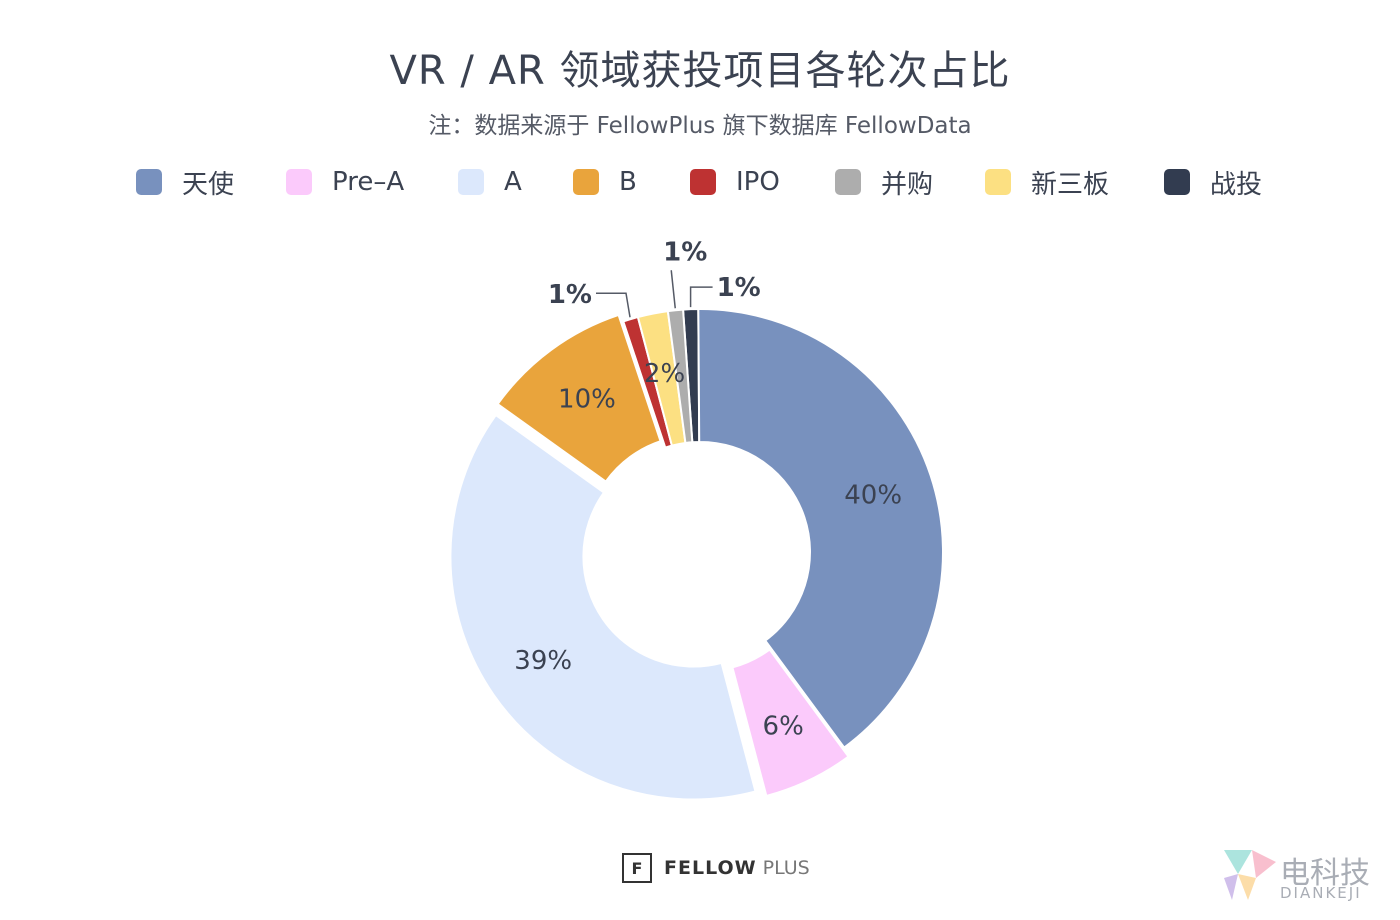  Describe the element at coordinates (1070, 184) in the screenshot. I see `legend-label: 新三板` at that location.